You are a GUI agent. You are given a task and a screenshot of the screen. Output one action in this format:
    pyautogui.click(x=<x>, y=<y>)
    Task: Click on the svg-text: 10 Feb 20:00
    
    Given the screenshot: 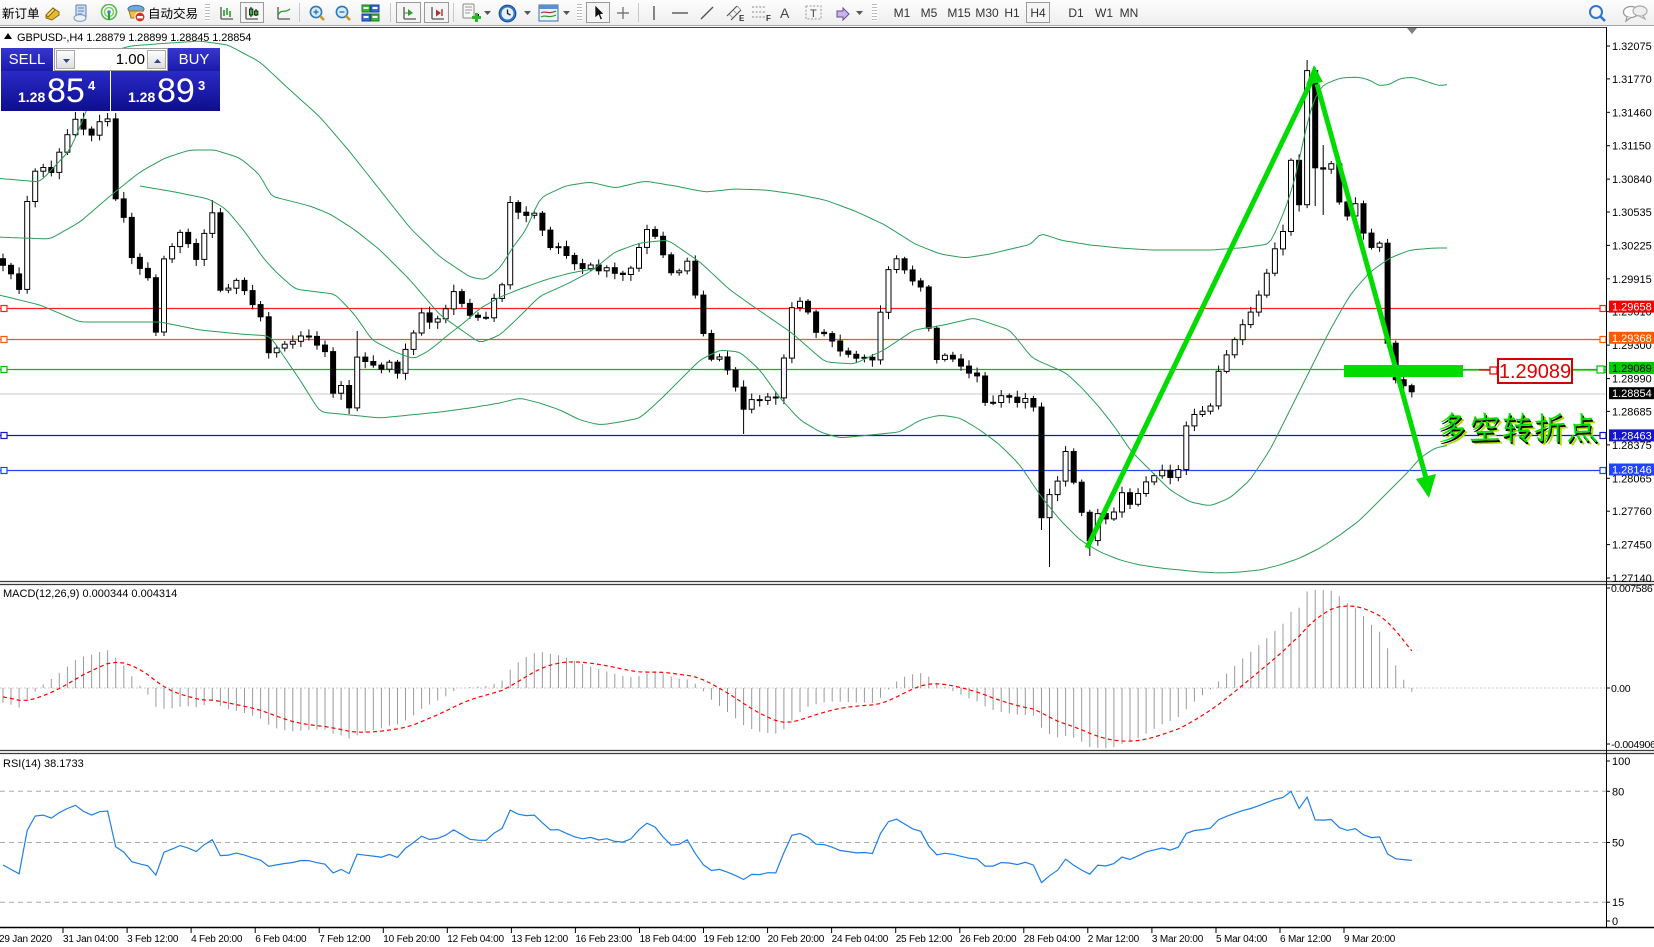 What is the action you would take?
    pyautogui.click(x=411, y=939)
    